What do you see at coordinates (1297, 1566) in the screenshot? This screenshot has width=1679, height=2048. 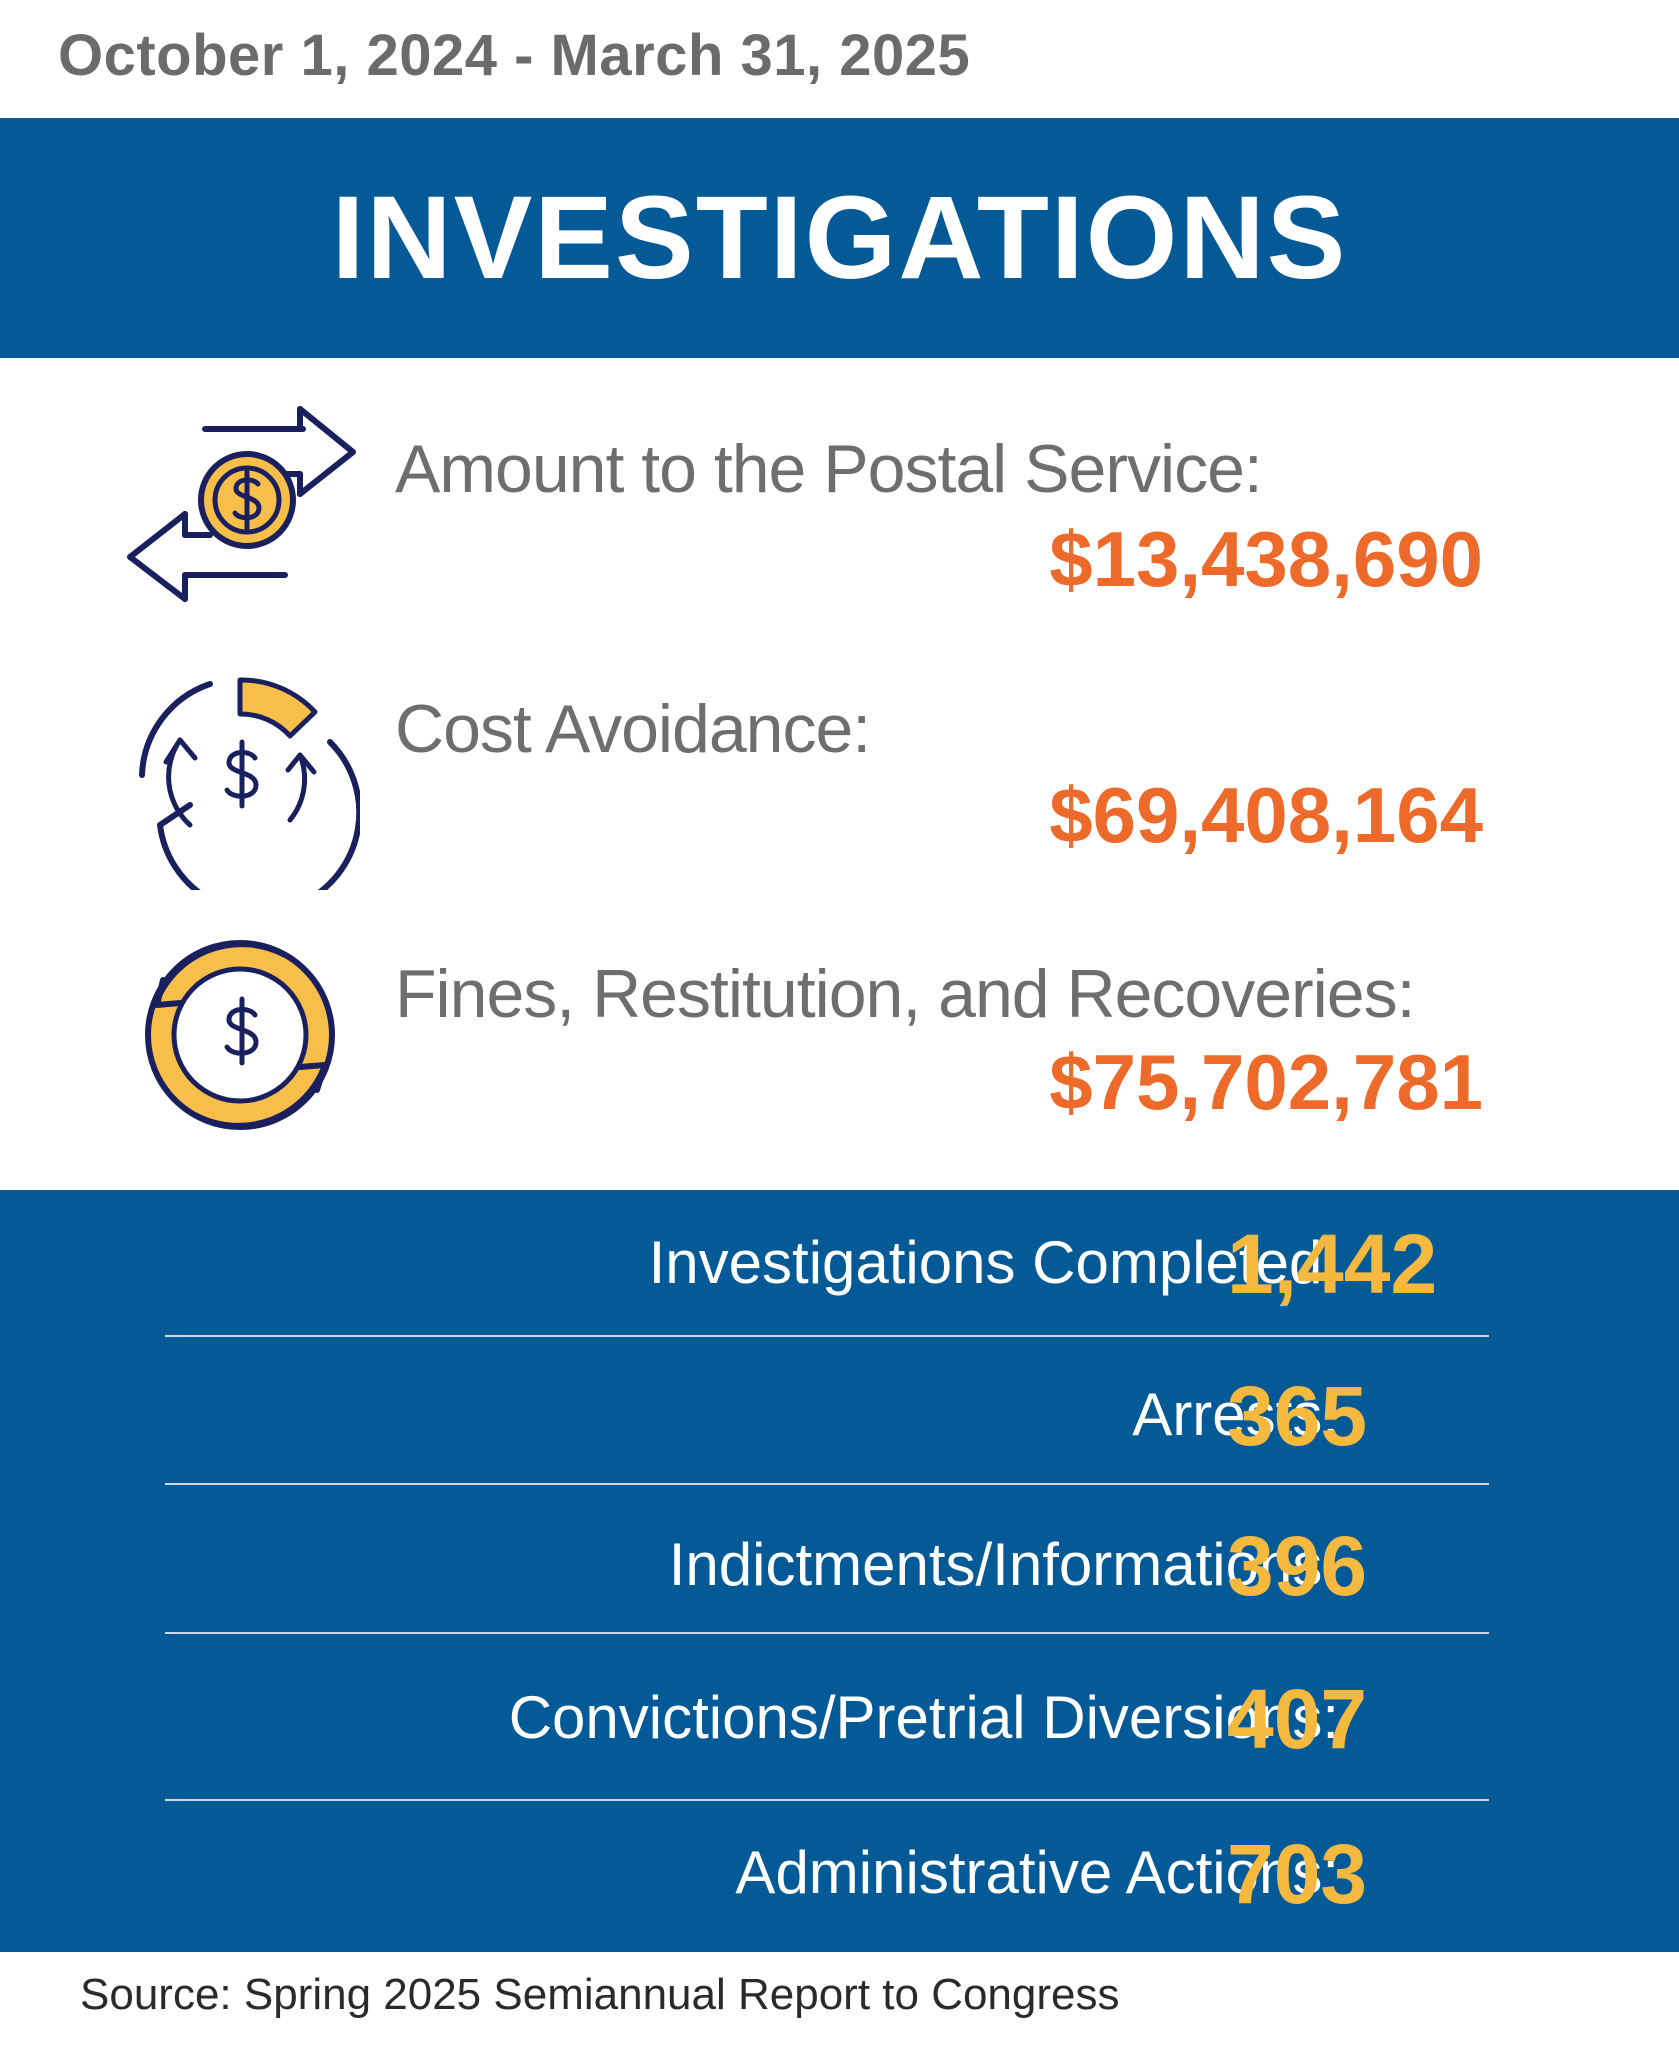 I see `stat-value: 396` at bounding box center [1297, 1566].